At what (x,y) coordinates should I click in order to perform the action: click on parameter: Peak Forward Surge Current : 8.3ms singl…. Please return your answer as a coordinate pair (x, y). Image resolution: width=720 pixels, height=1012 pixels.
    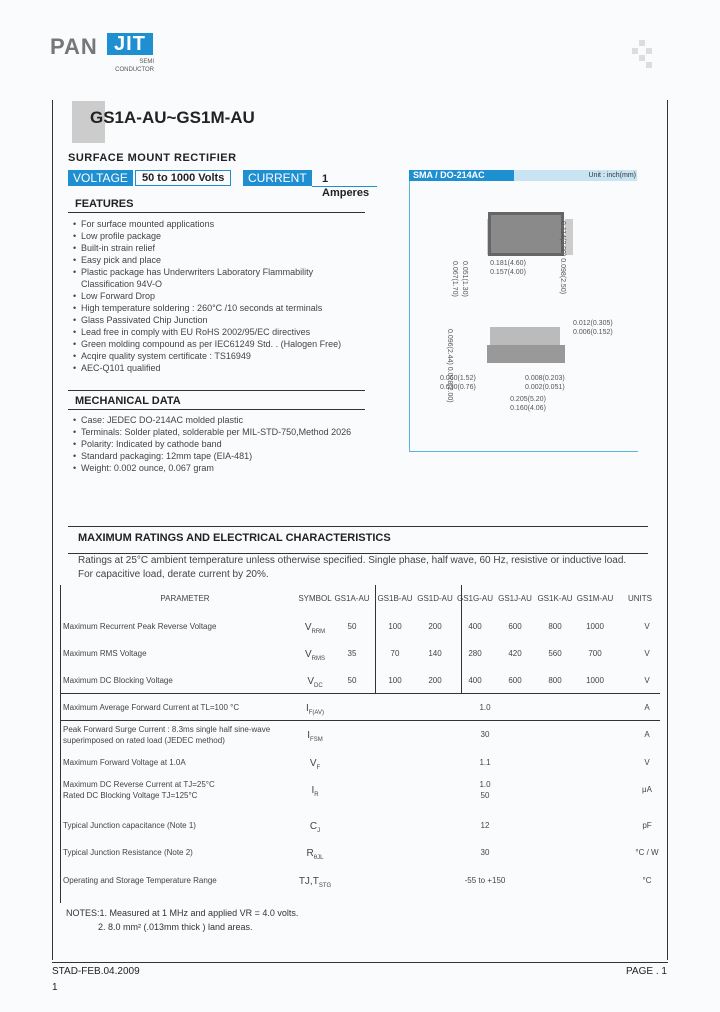
    Looking at the image, I should click on (167, 729).